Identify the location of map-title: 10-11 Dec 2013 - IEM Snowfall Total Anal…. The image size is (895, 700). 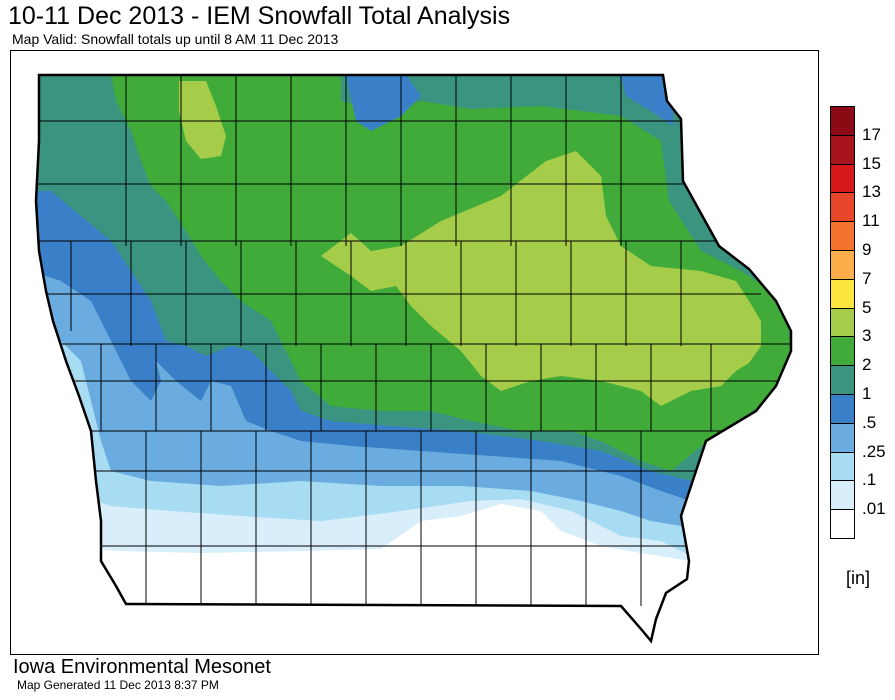
(259, 16).